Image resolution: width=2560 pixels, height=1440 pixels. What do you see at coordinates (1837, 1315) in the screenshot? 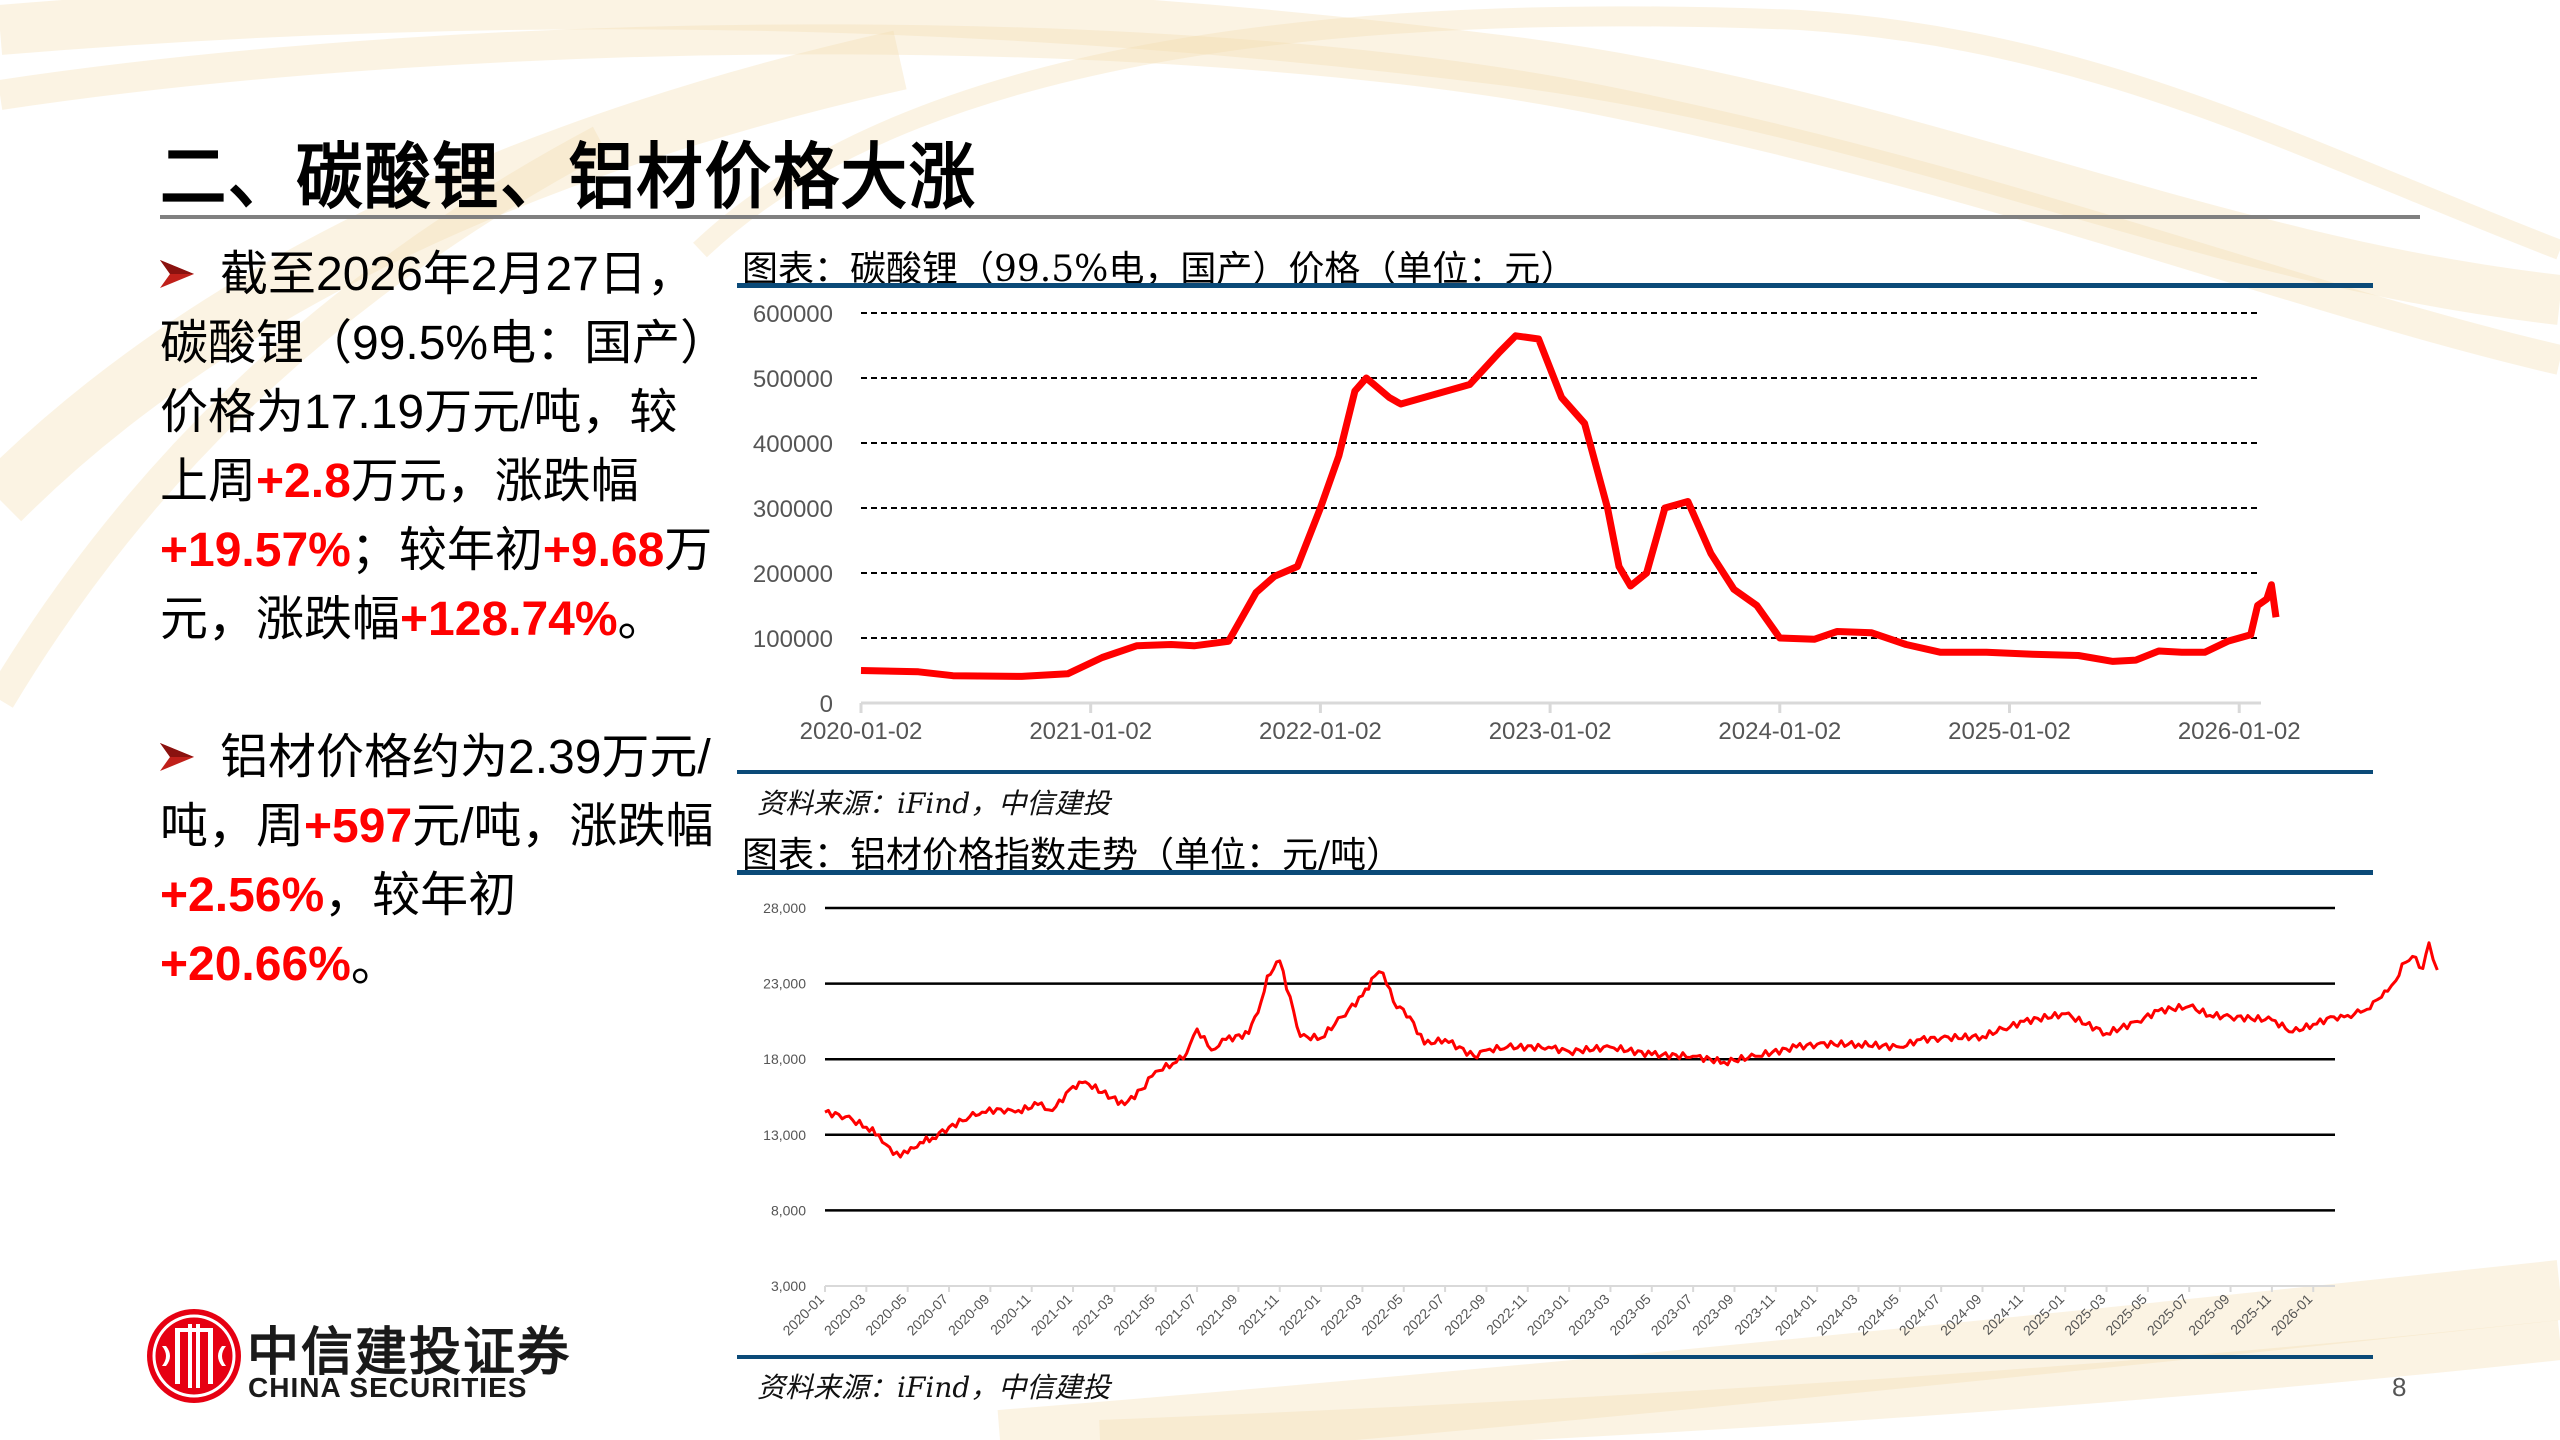
I see `x-tick-label: 2024-03` at bounding box center [1837, 1315].